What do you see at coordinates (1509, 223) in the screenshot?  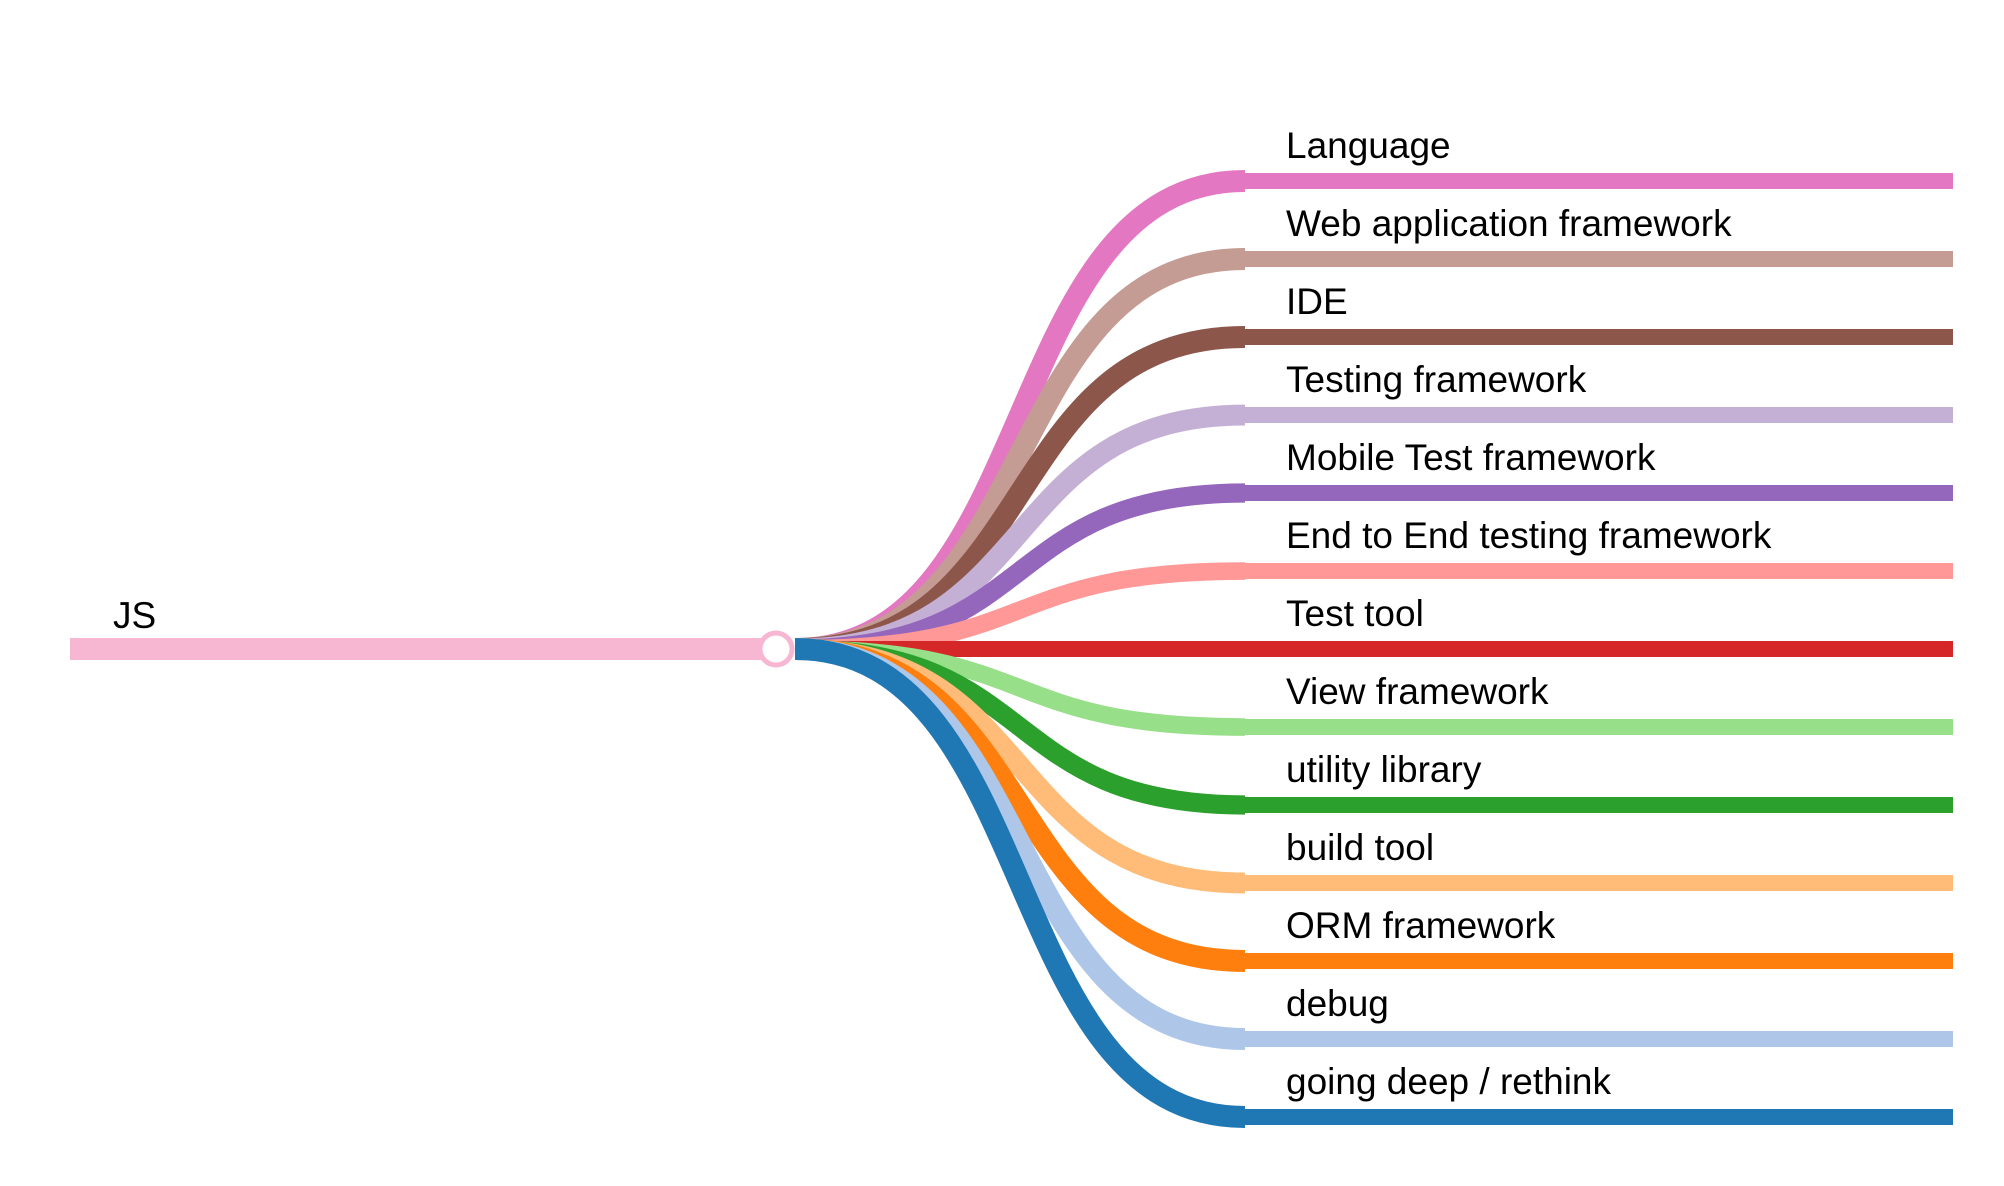 I see `branch-label: Web application framework` at bounding box center [1509, 223].